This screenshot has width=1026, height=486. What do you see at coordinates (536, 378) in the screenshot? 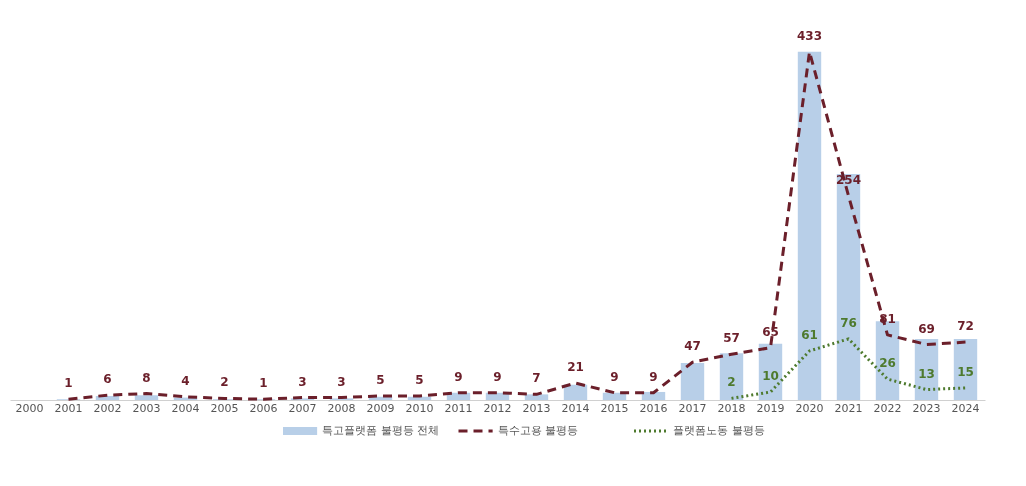
I see `data-label: 7` at bounding box center [536, 378].